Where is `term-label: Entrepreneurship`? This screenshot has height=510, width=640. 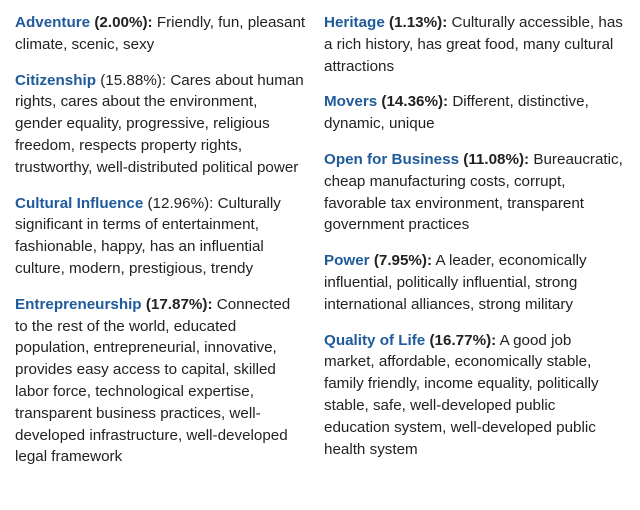
term-label: Entrepreneurship is located at coordinates (78, 304).